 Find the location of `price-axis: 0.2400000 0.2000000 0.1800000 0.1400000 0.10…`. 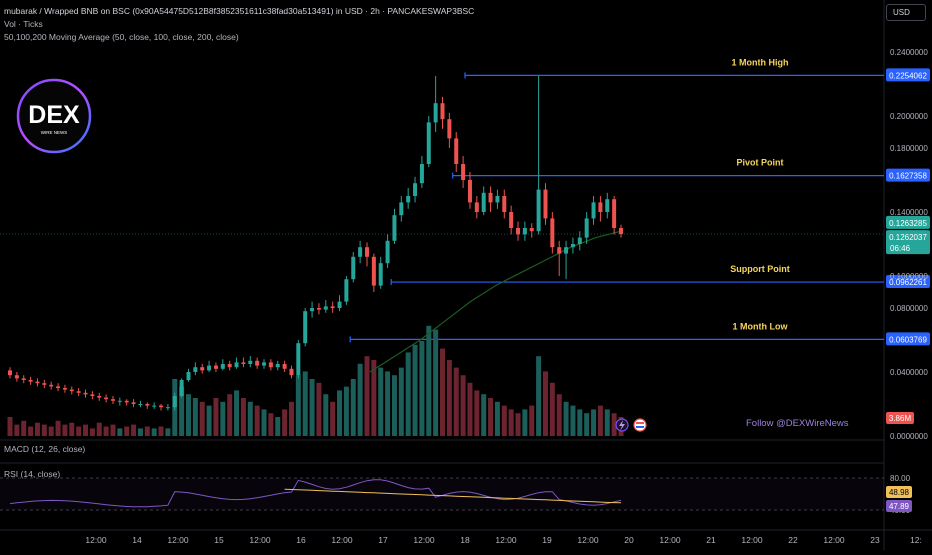

price-axis: 0.2400000 0.2000000 0.1800000 0.1400000 0.10… is located at coordinates (908, 281).